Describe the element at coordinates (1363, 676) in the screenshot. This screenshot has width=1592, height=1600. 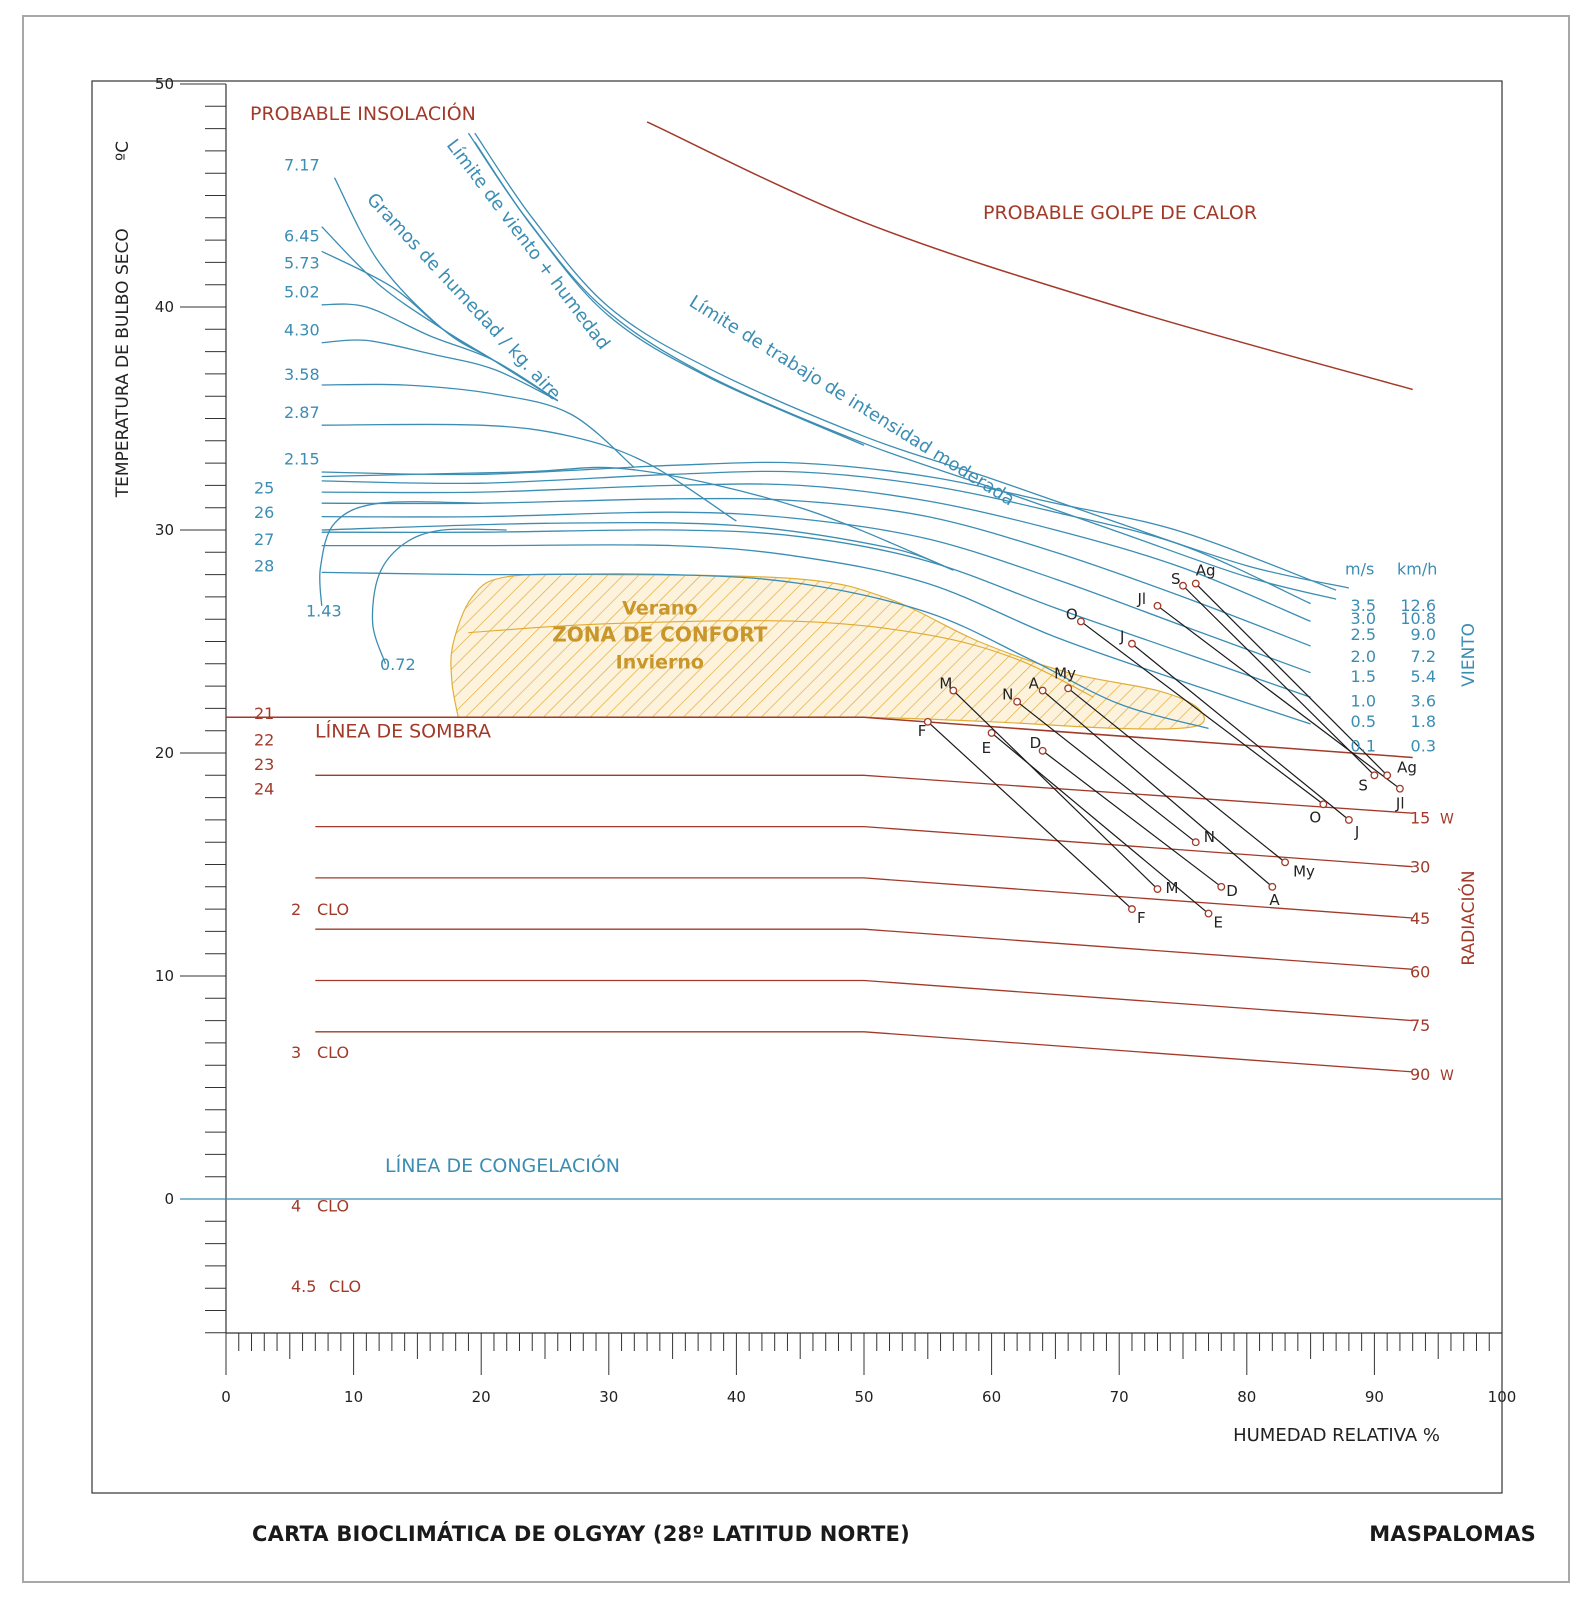
I see `wind-ms-value: 1.5` at that location.